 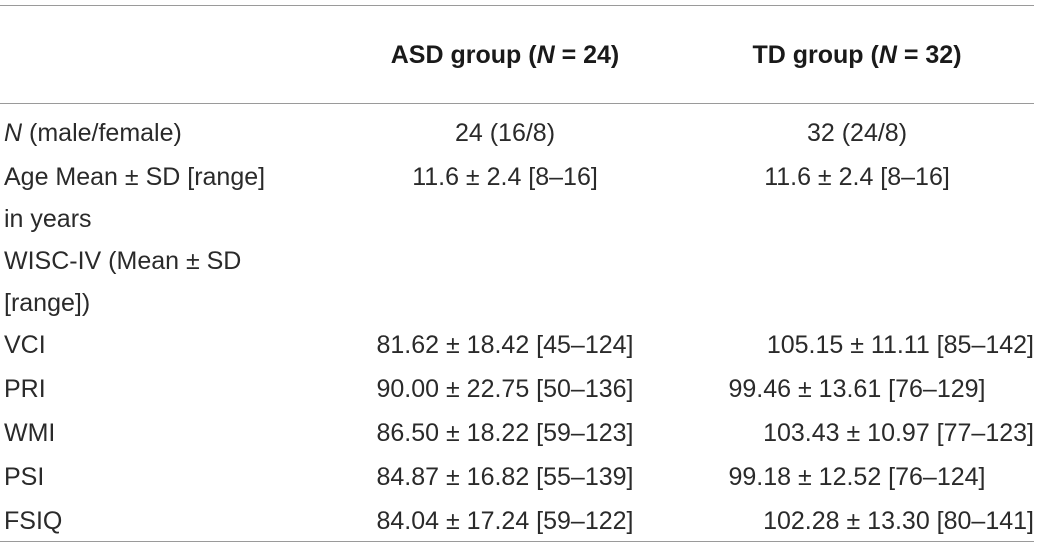 I want to click on row-label-wisc-line1: WISC-IV (Mean ± SD, so click(x=123, y=261).